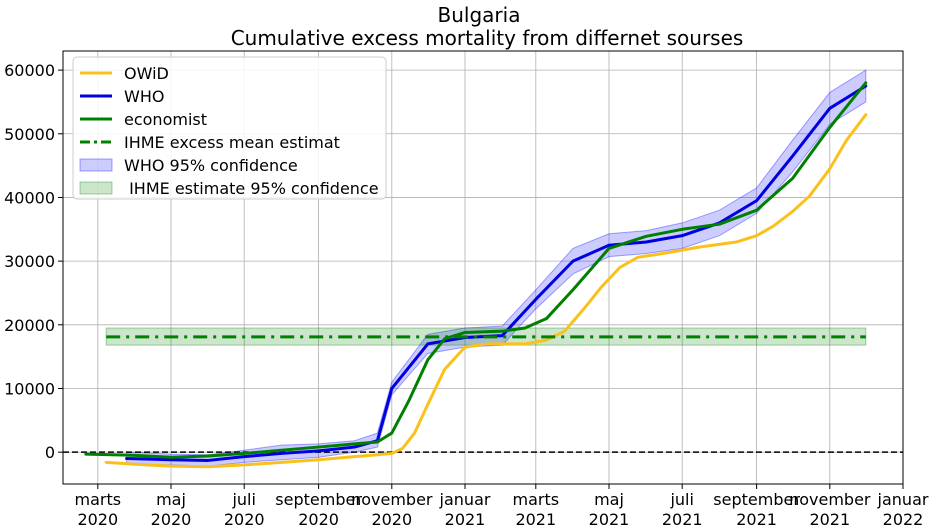  I want to click on x-tick-year: 2022, so click(903, 519).